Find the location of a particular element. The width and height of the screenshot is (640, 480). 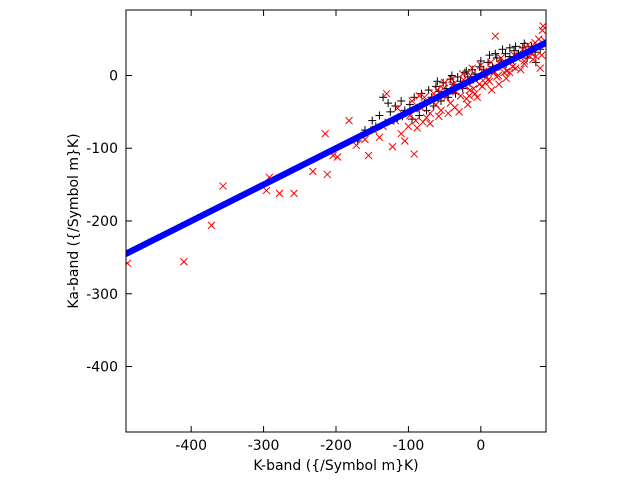

y-tick-label: -100 is located at coordinates (102, 149).